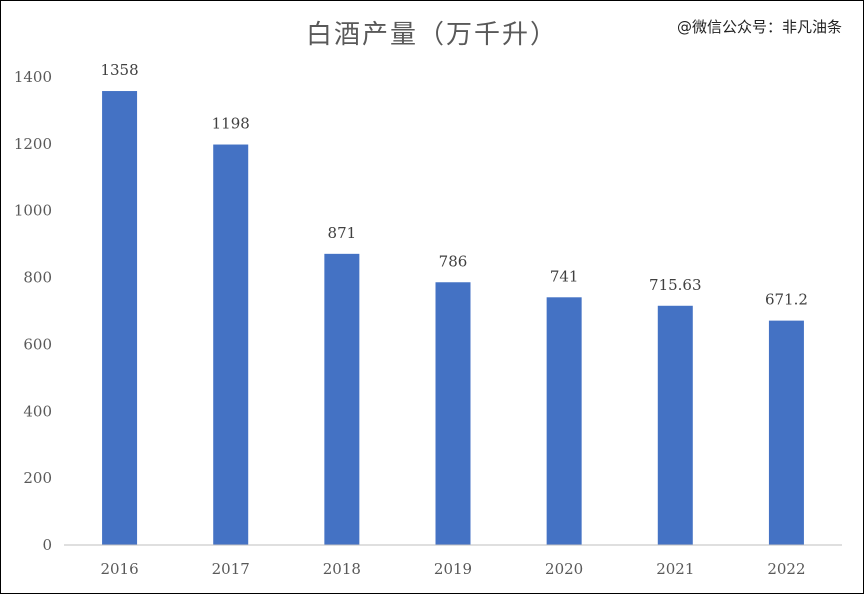 The width and height of the screenshot is (864, 594). What do you see at coordinates (37, 411) in the screenshot?
I see `y-tick-label: 400` at bounding box center [37, 411].